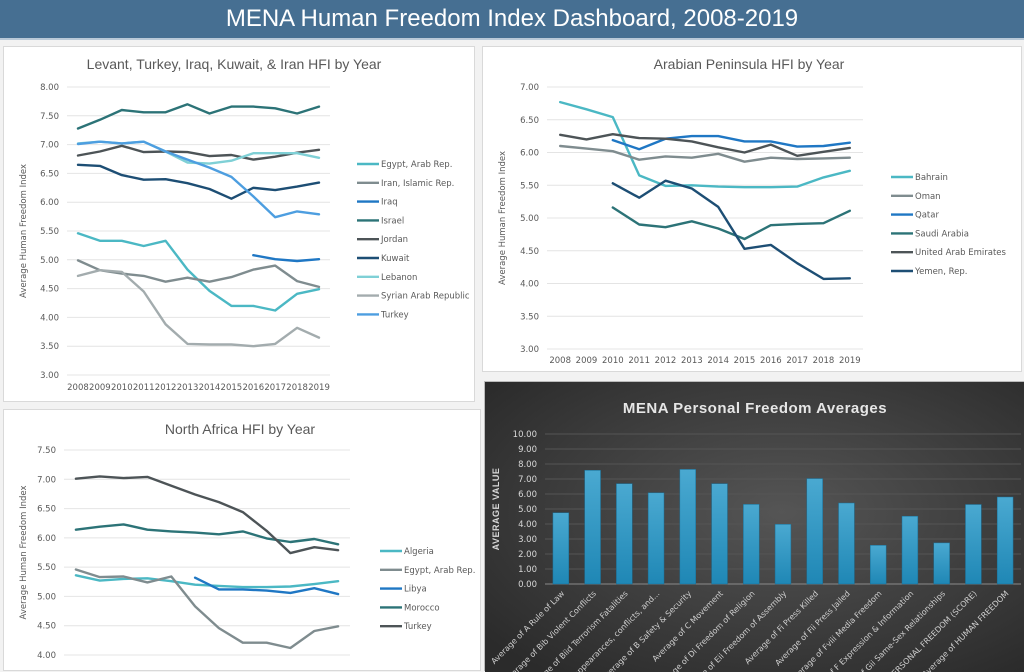 The width and height of the screenshot is (1024, 672). What do you see at coordinates (527, 450) in the screenshot?
I see `y-tick-label: 9.00` at bounding box center [527, 450].